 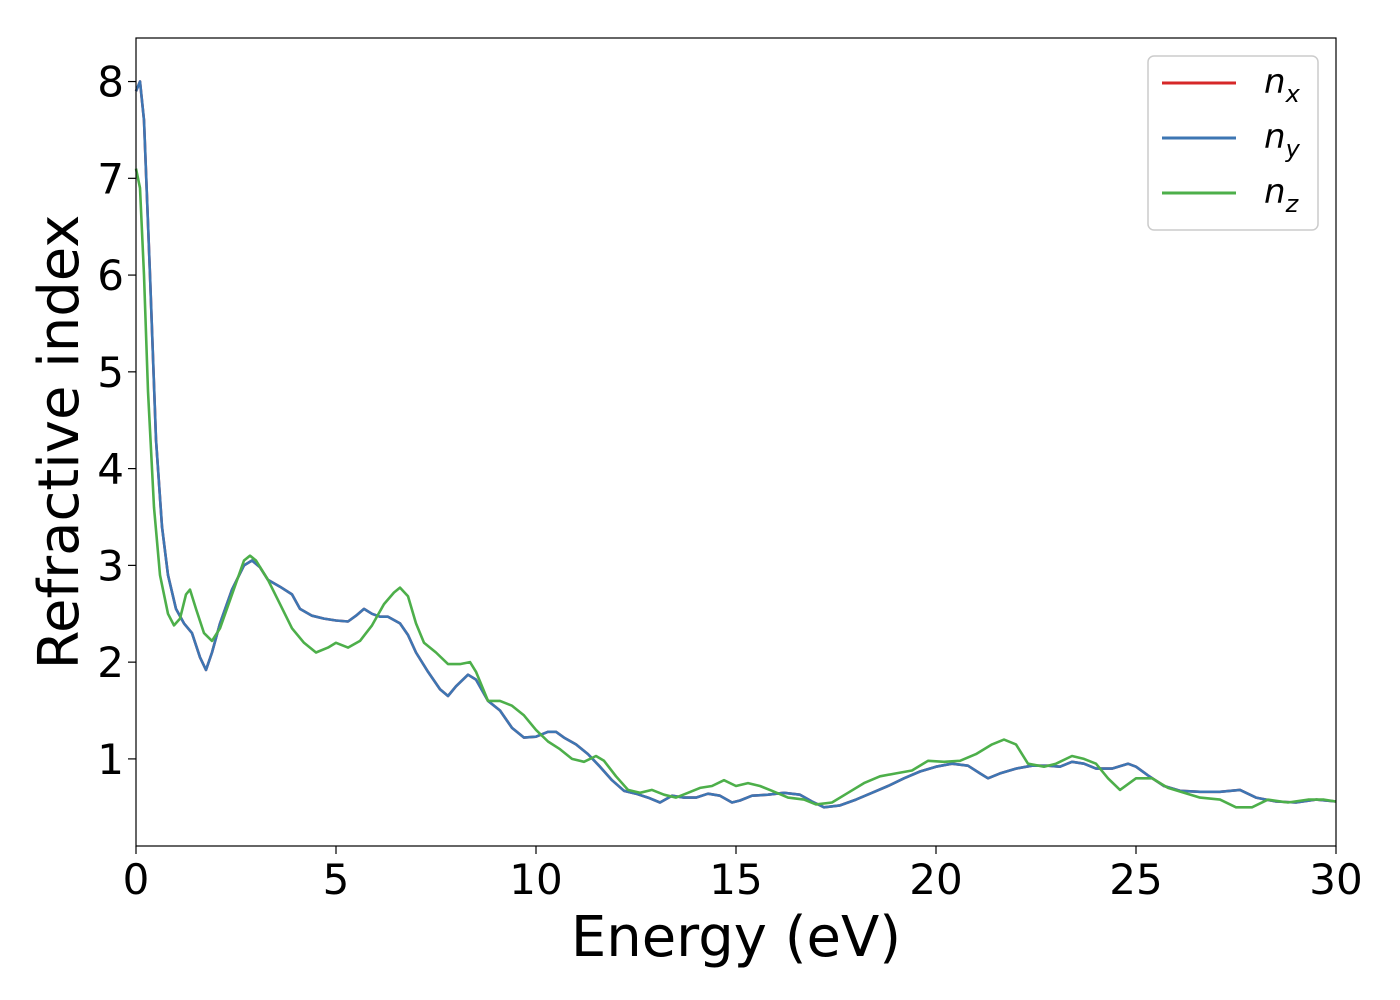 What do you see at coordinates (1282, 140) in the screenshot?
I see `legend-label-ny: ny` at bounding box center [1282, 140].